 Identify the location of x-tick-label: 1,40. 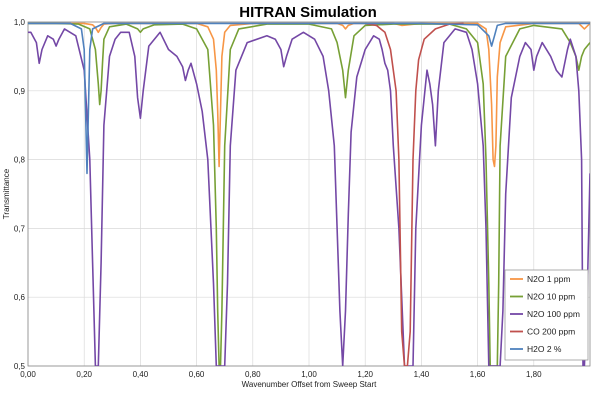
(422, 374).